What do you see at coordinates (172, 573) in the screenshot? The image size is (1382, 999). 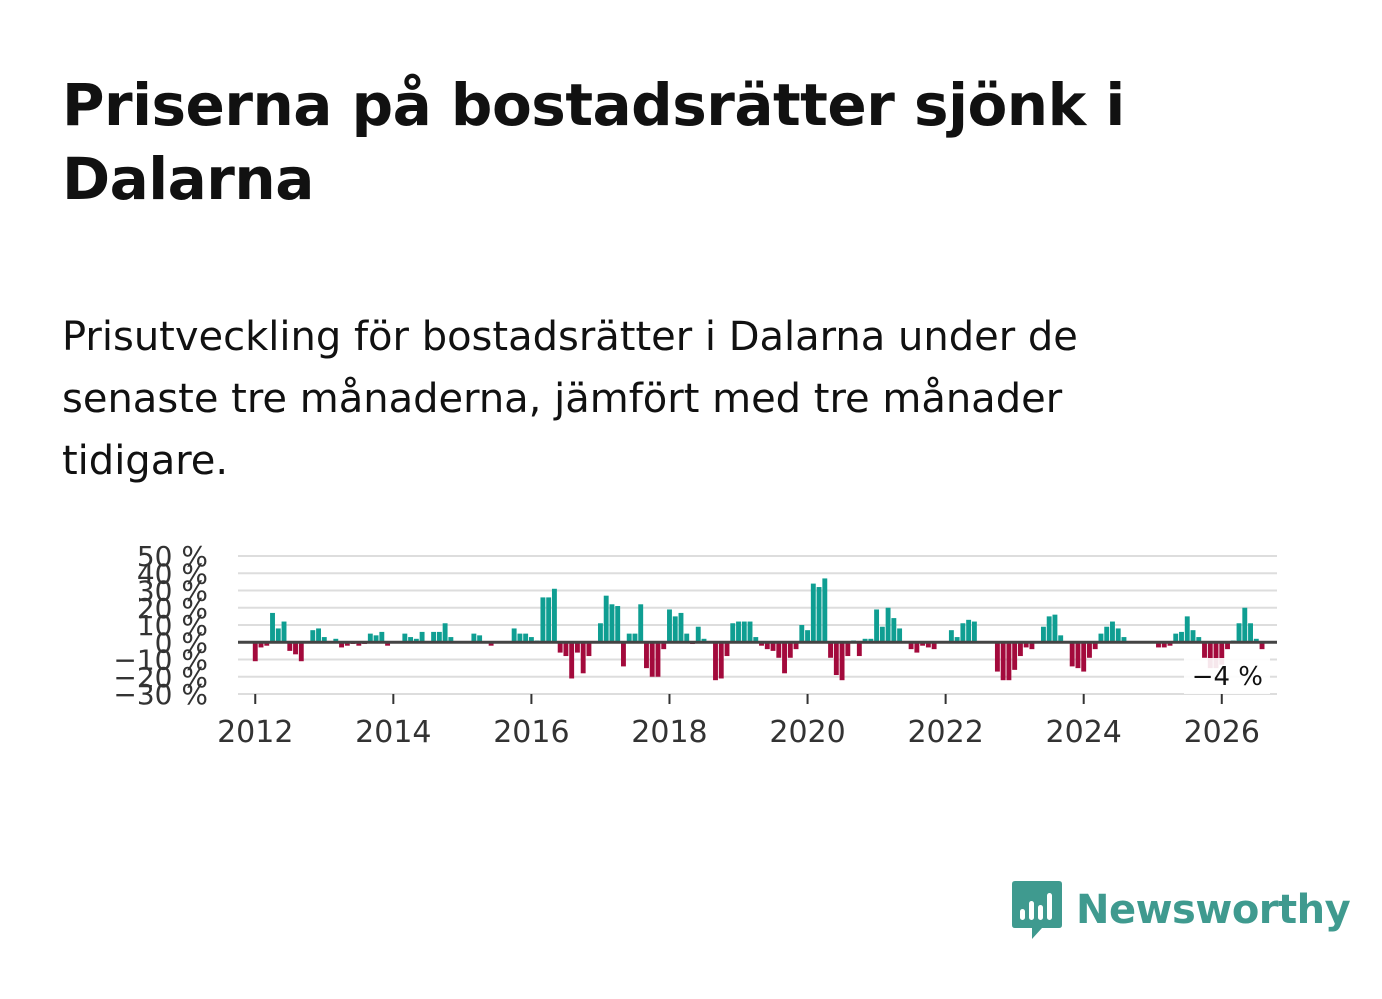 I see `y-tick-label: 40 %` at bounding box center [172, 573].